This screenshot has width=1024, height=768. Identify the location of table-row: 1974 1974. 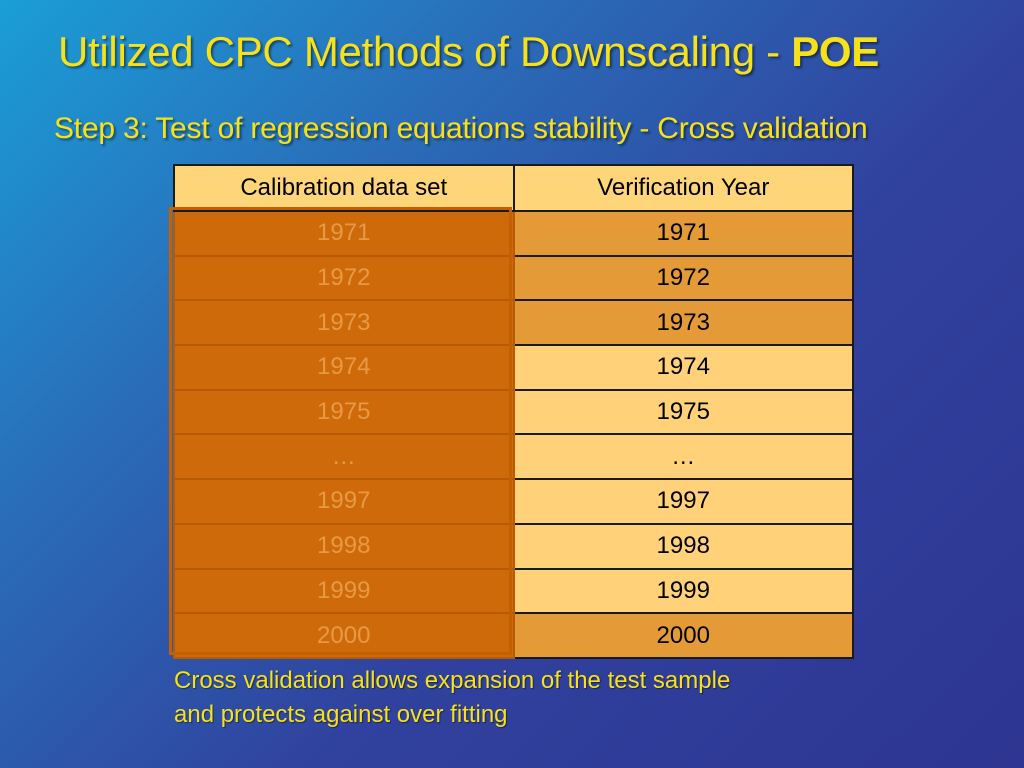
(513, 367).